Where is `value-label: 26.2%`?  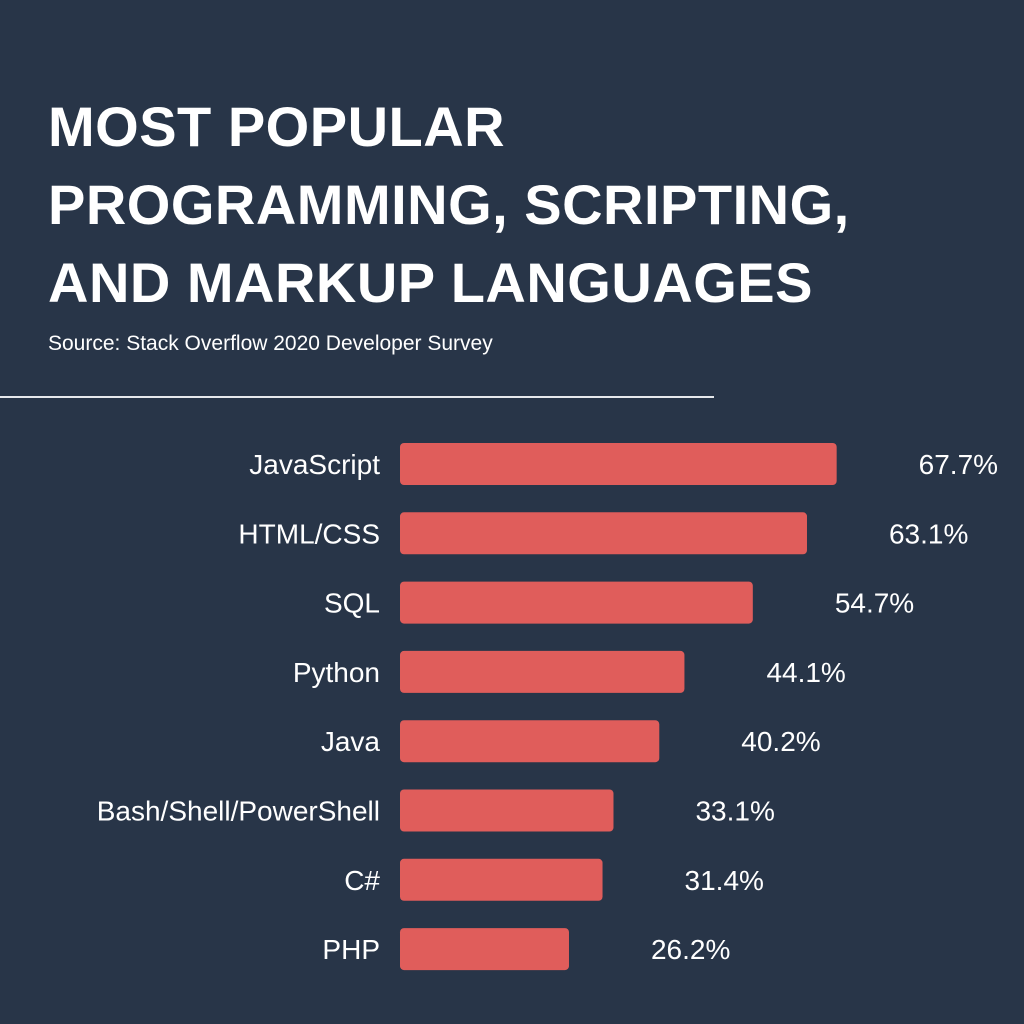
value-label: 26.2% is located at coordinates (690, 949).